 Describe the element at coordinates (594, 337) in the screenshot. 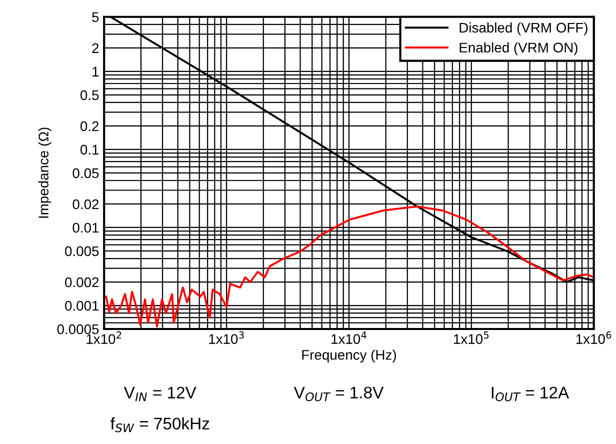

I see `x-tick-label: 1x10$^{6}$` at that location.